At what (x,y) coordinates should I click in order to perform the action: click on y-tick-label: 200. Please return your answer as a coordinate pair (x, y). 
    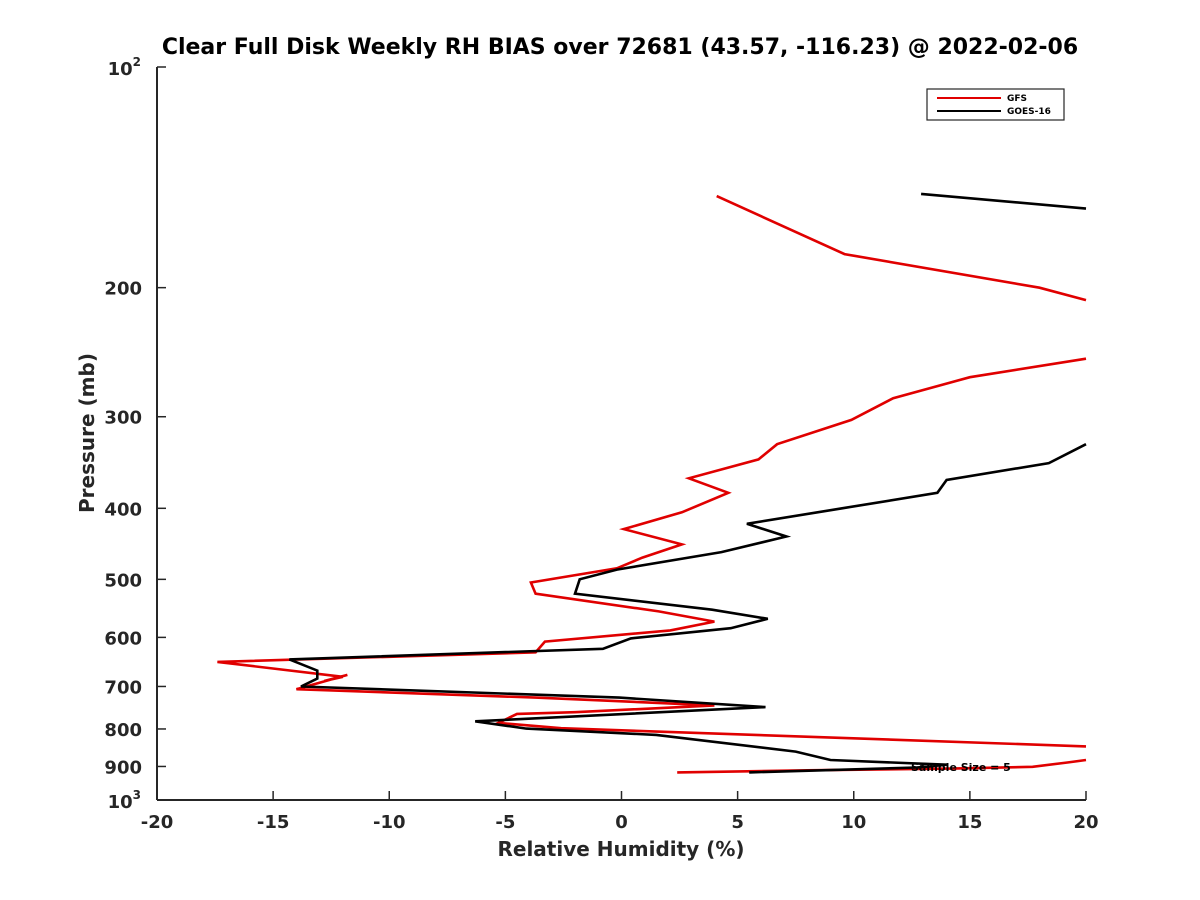
    Looking at the image, I should click on (123, 289).